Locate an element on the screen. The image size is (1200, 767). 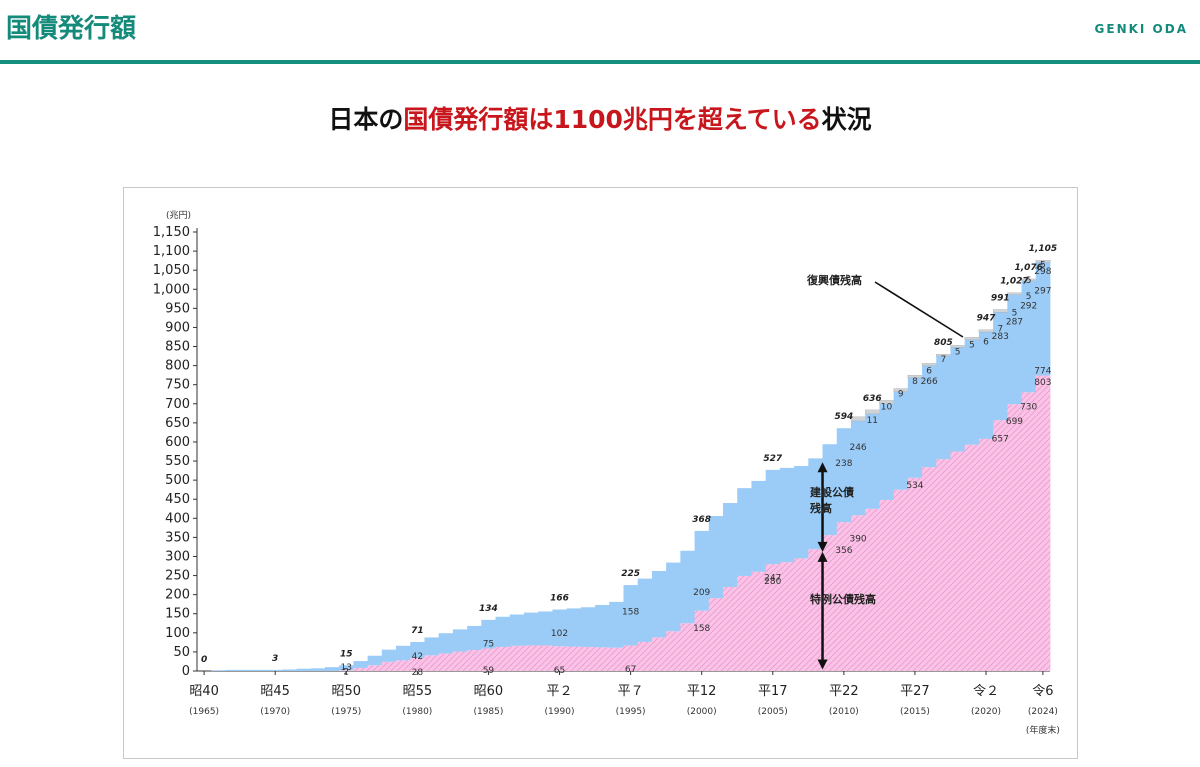
x-tick-sublabel: (2024) is located at coordinates (1043, 712).